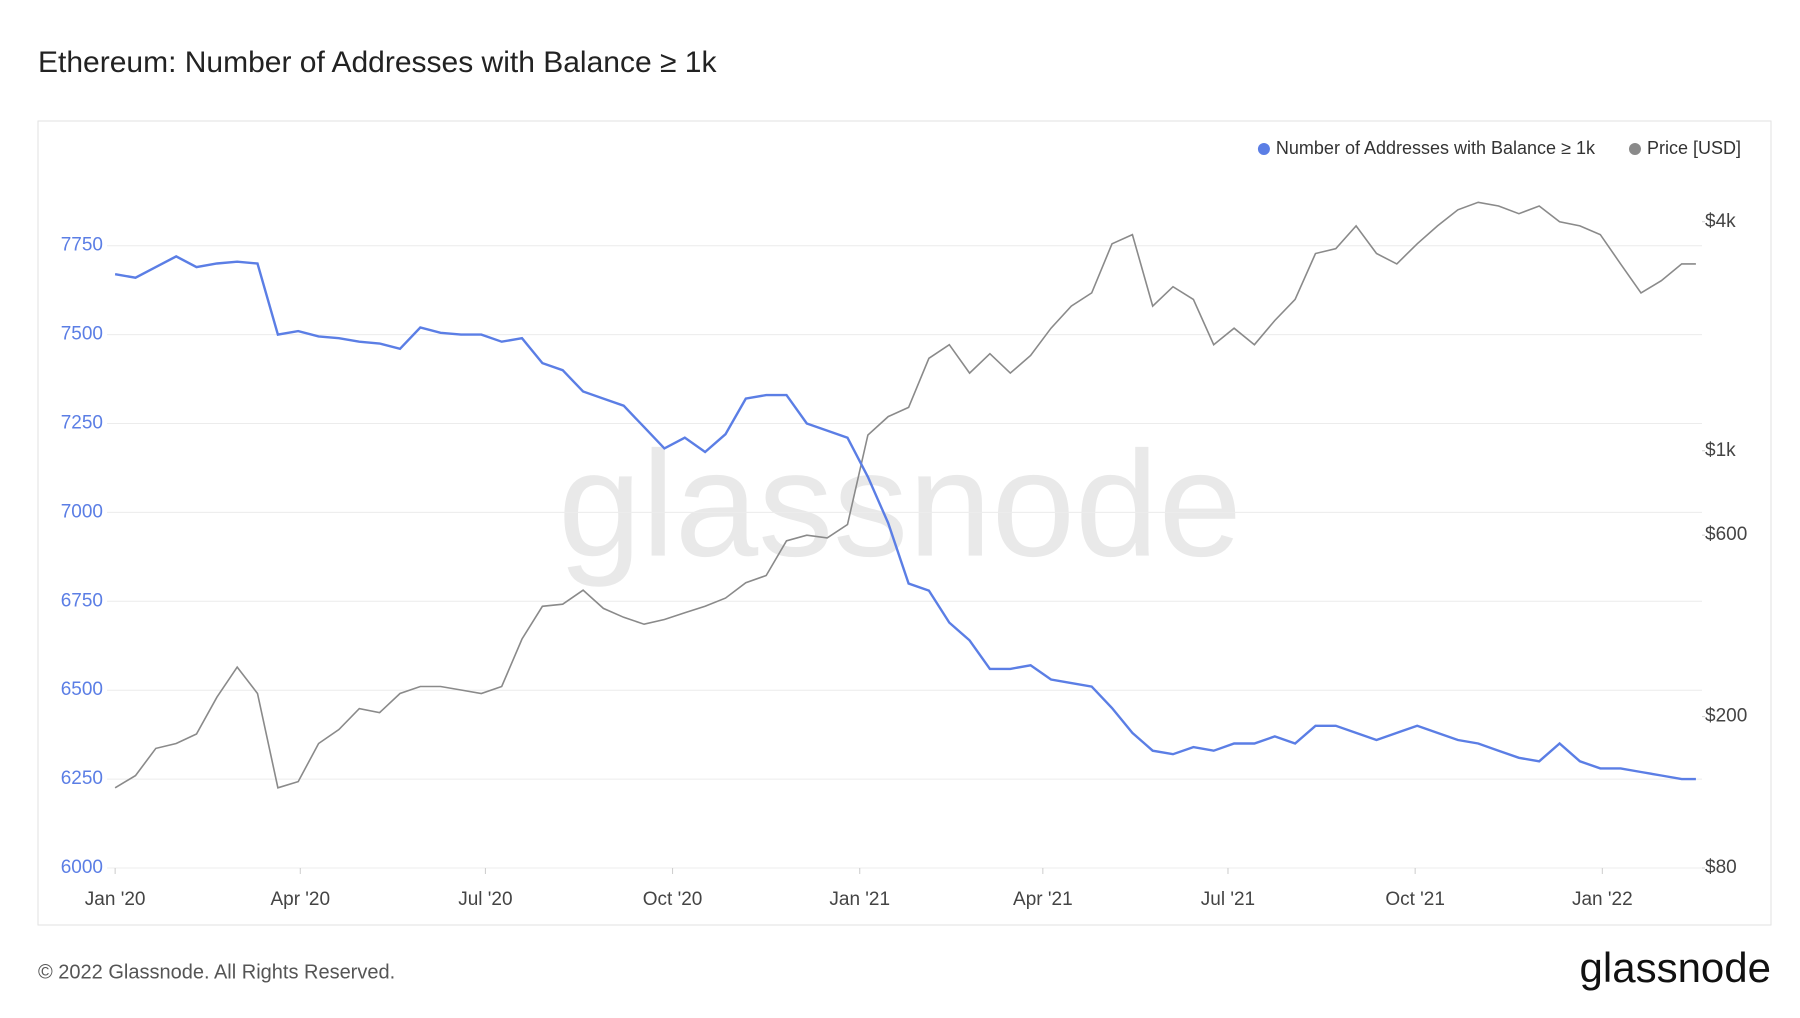 The image size is (1800, 1018). What do you see at coordinates (1721, 867) in the screenshot?
I see `y2-tick-label: $80` at bounding box center [1721, 867].